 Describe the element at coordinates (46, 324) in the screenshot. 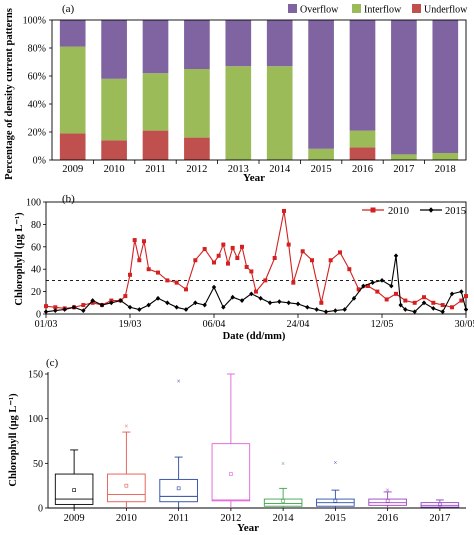

I see `x-tick-label-01/03: 01/03` at that location.